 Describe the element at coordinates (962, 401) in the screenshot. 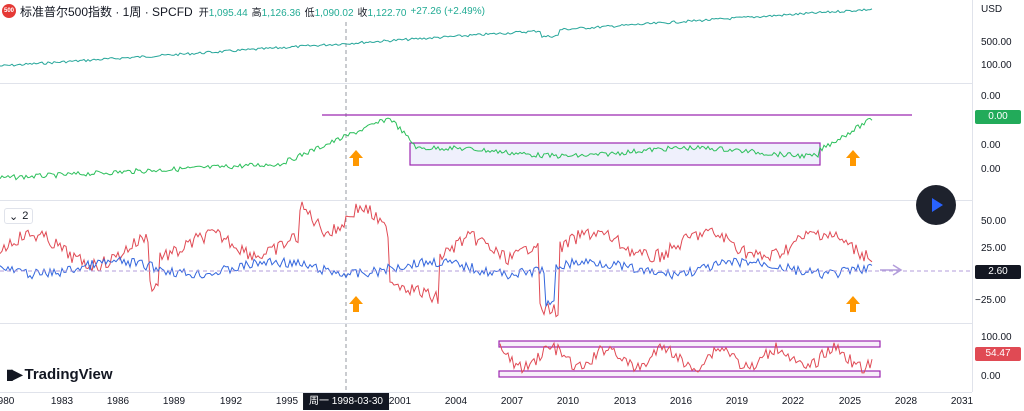

I see `time-axis-label: 2031` at that location.